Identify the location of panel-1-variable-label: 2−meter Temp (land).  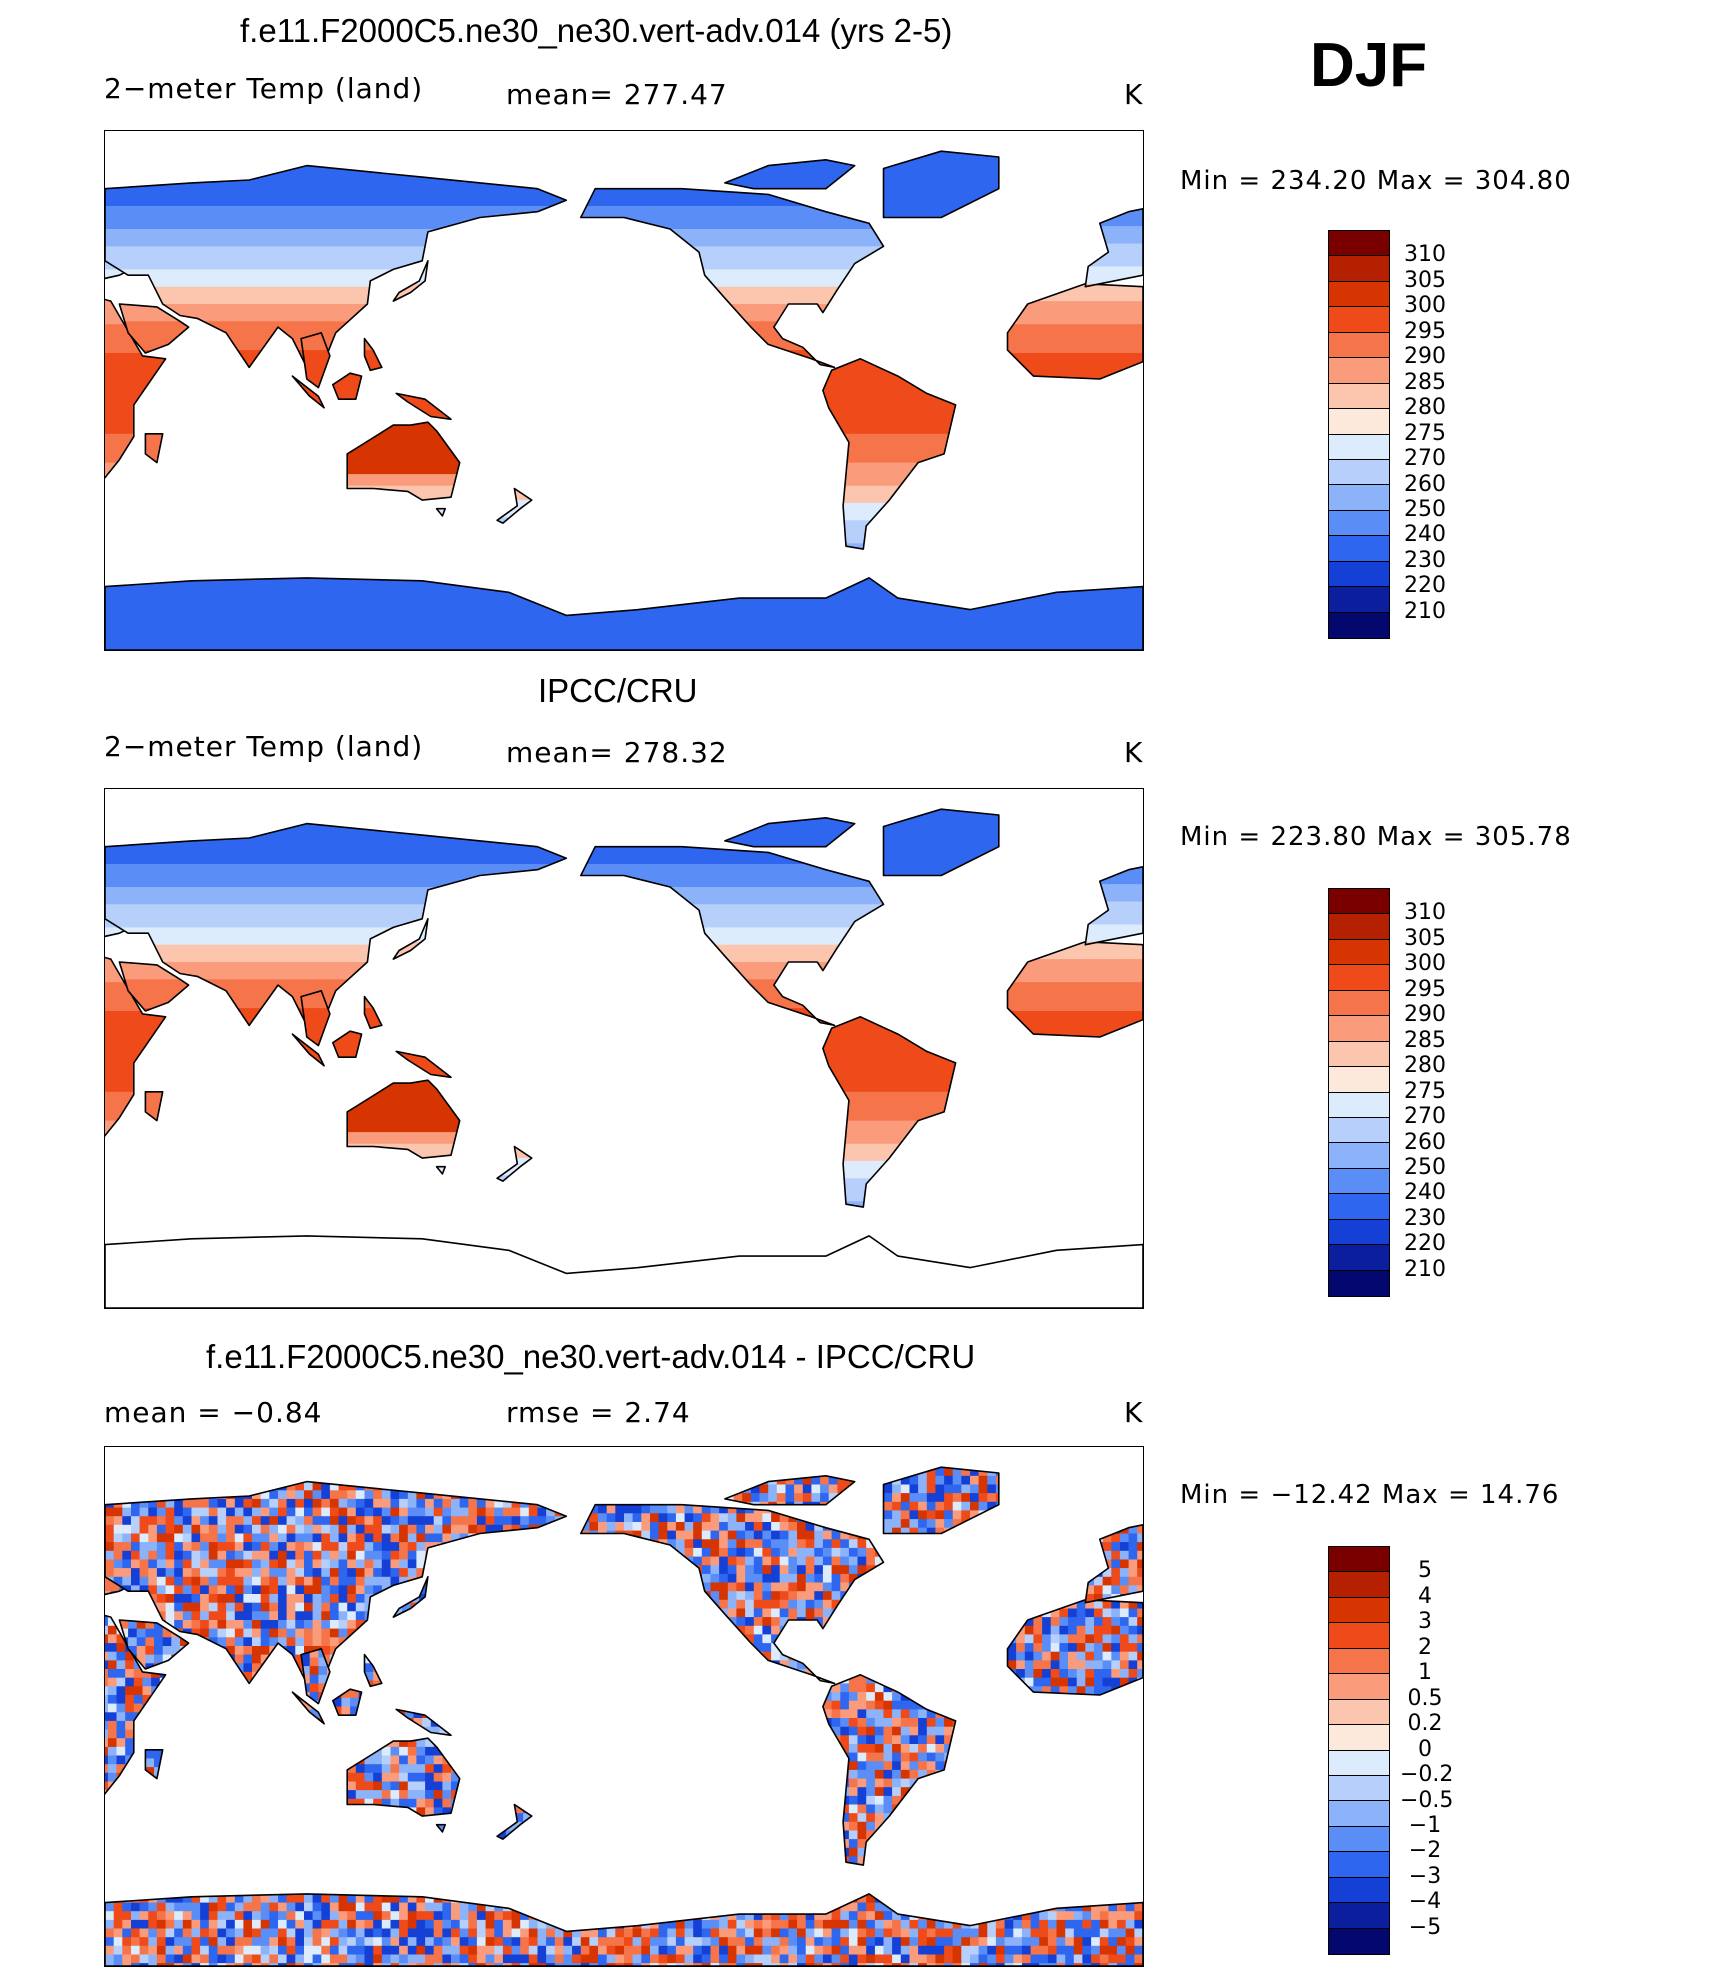
(264, 88).